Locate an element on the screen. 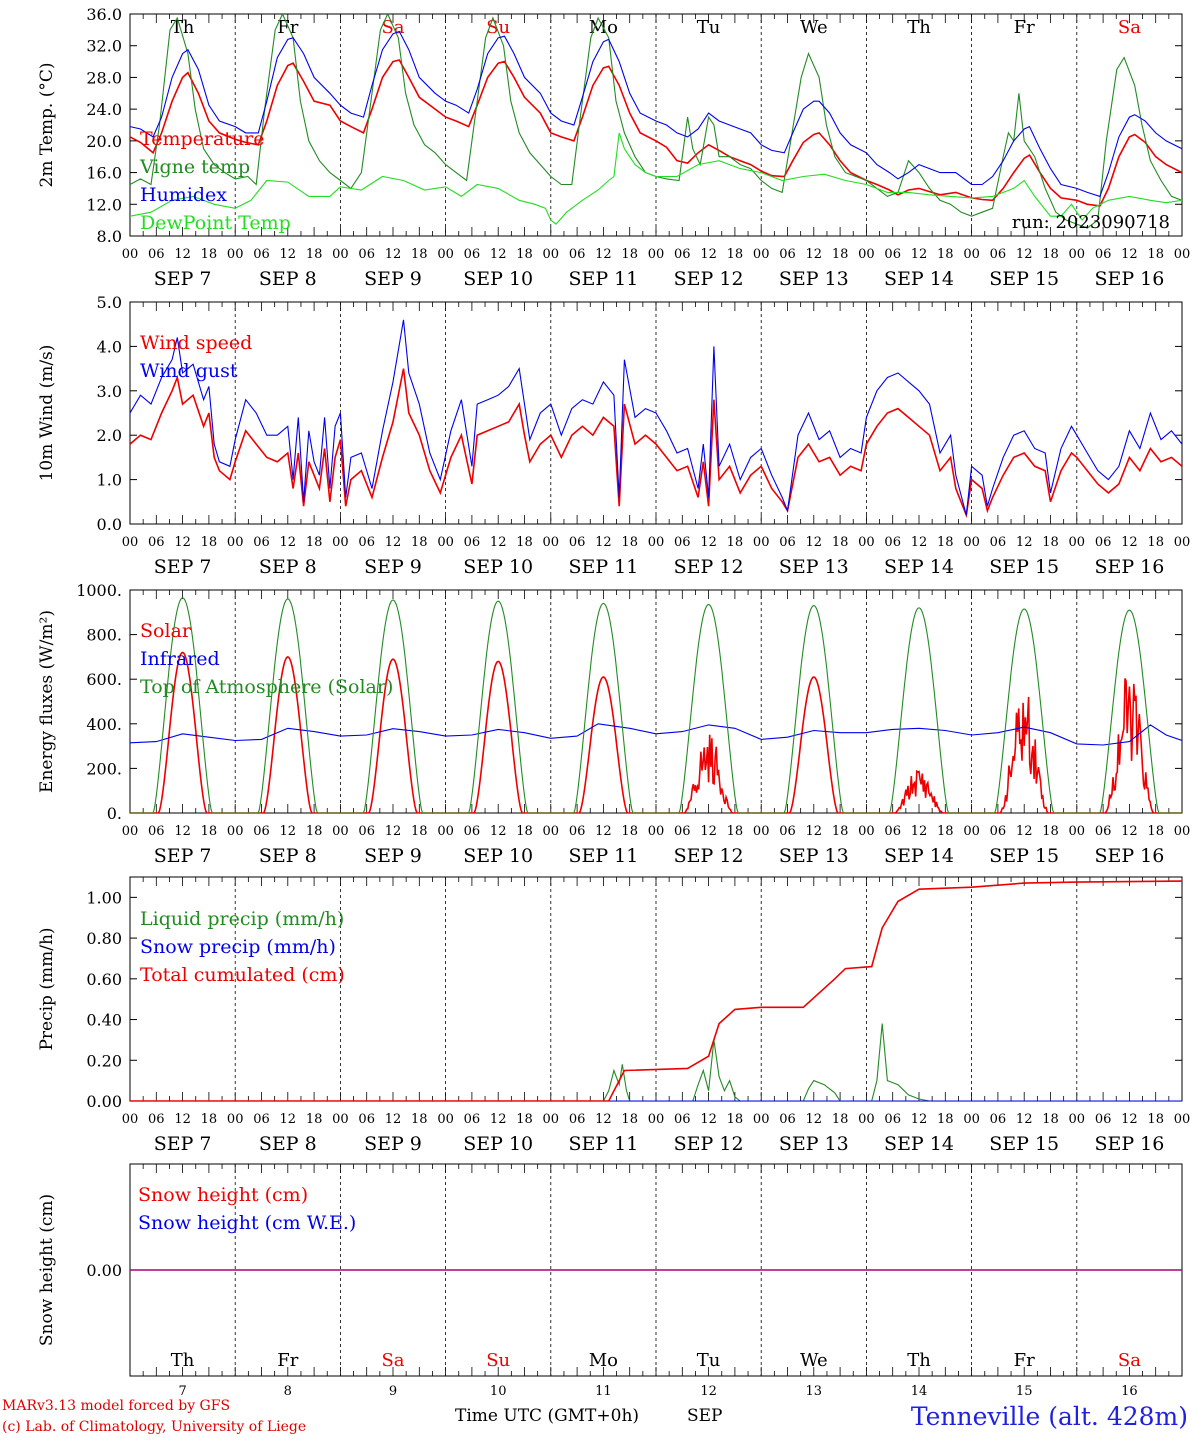 This screenshot has height=1440, width=1194. model-credit: MARv3.13 model forced by GFS is located at coordinates (116, 1406).